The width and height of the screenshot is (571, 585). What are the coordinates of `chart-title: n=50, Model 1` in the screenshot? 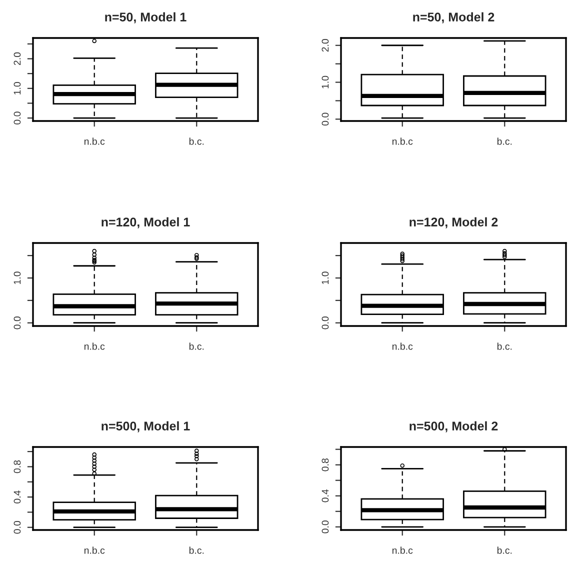 It's located at (145, 18).